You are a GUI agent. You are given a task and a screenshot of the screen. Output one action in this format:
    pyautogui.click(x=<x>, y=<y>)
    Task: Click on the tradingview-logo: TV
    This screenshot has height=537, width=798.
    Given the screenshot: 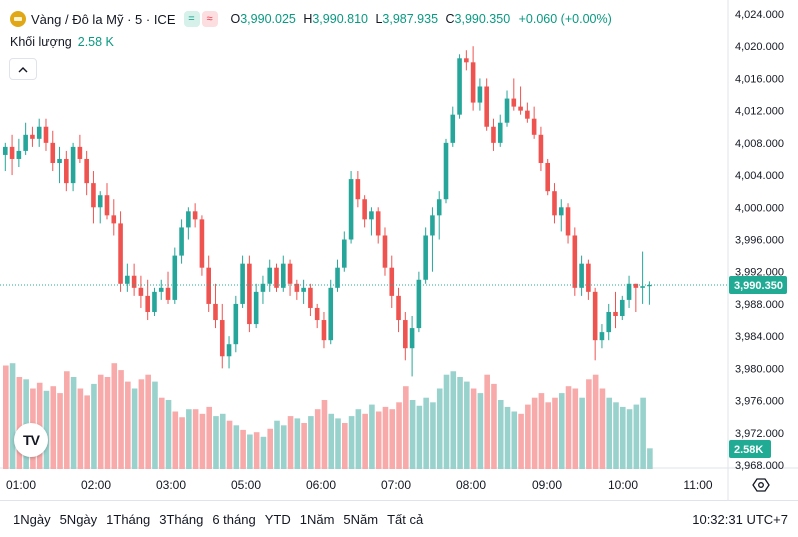 What is the action you would take?
    pyautogui.click(x=31, y=440)
    